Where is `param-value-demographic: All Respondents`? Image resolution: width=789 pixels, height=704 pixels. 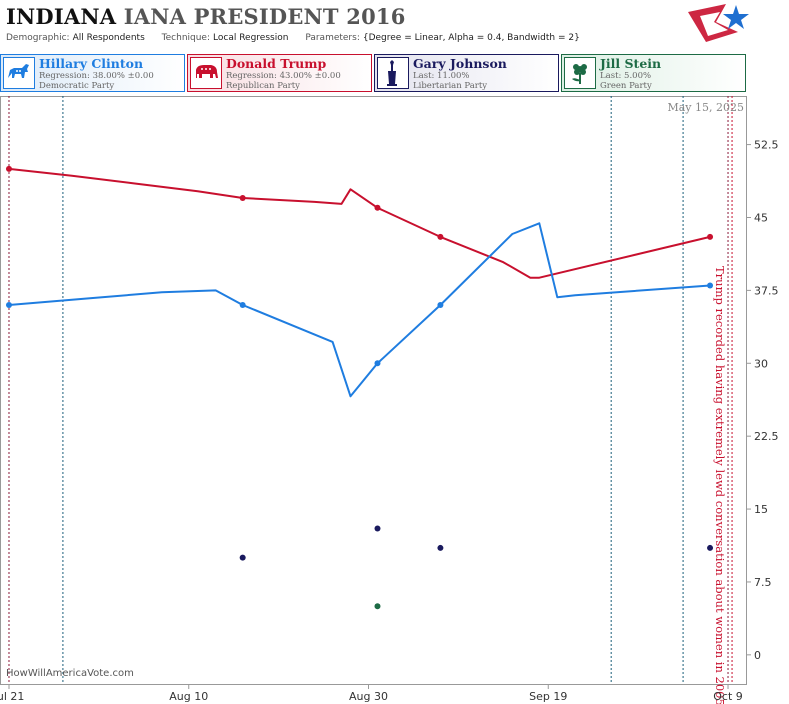
param-value-demographic: All Respondents is located at coordinates (108, 38).